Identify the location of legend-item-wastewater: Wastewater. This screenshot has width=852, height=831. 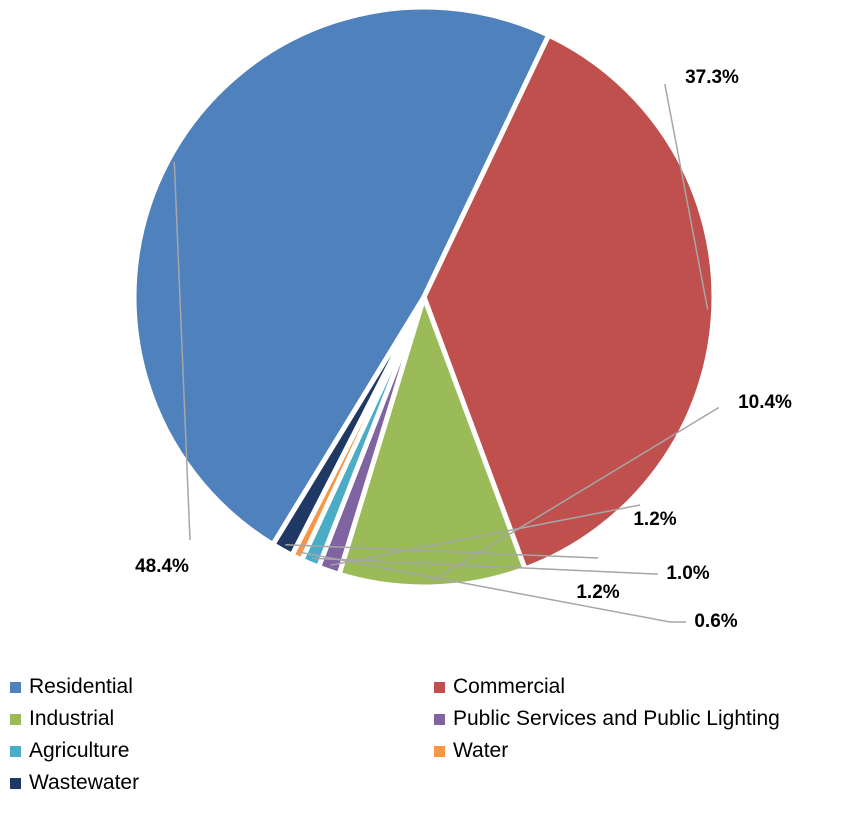
(74, 783).